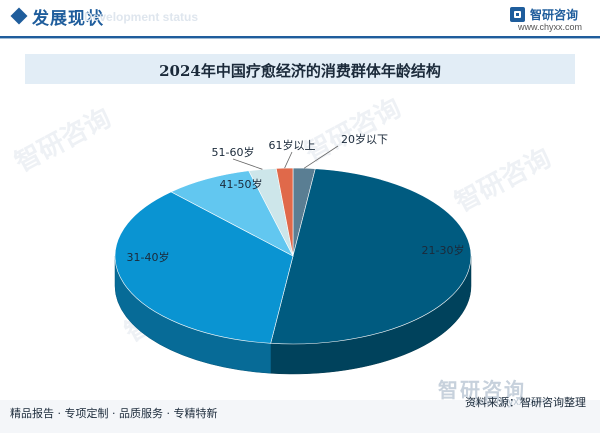 The width and height of the screenshot is (600, 433). I want to click on chart-title-box: 2024年中国疗愈经济的消费群体年龄结构, so click(300, 69).